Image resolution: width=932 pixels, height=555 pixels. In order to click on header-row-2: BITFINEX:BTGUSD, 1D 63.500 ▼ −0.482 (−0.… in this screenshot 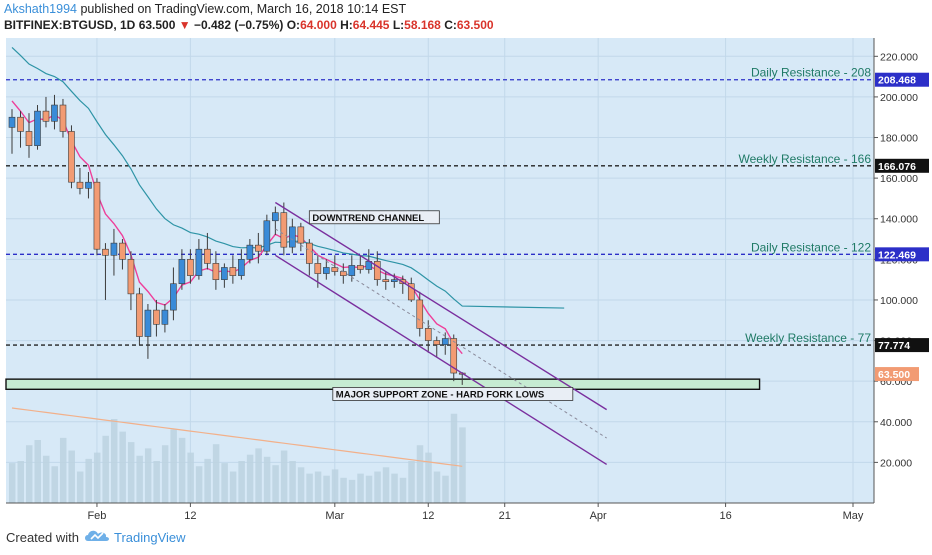, I will do `click(249, 25)`.